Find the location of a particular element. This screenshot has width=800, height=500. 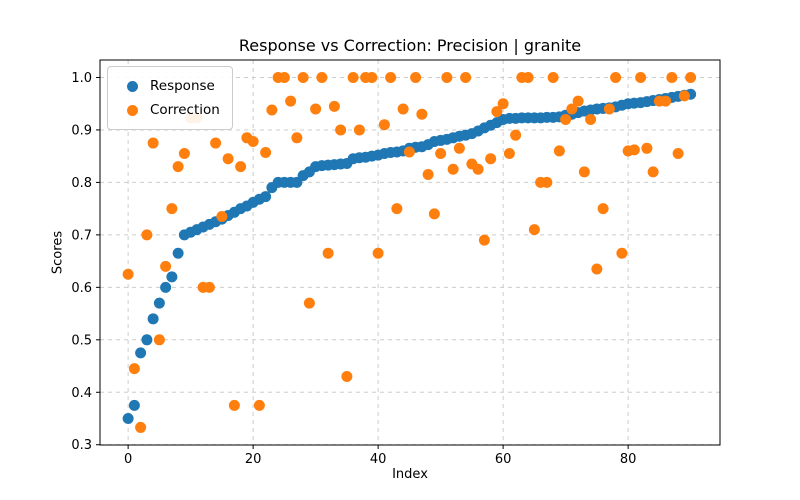

y-tick-label: 0.4 is located at coordinates (81, 393).